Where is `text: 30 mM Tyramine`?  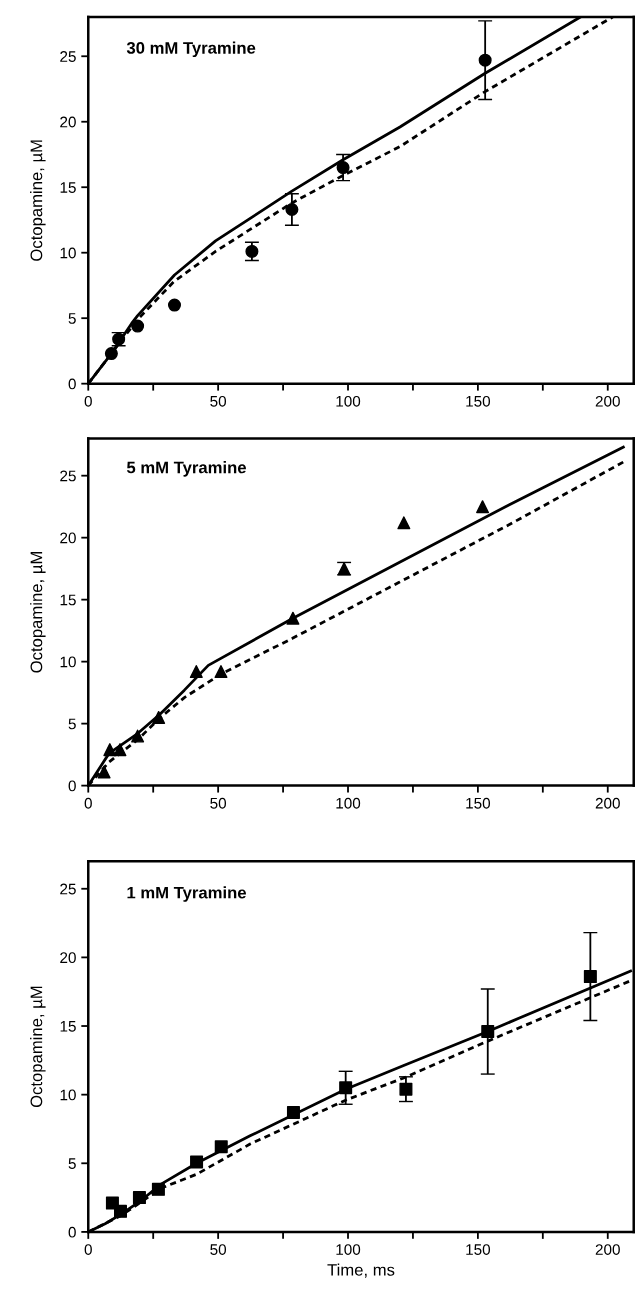
text: 30 mM Tyramine is located at coordinates (191, 49).